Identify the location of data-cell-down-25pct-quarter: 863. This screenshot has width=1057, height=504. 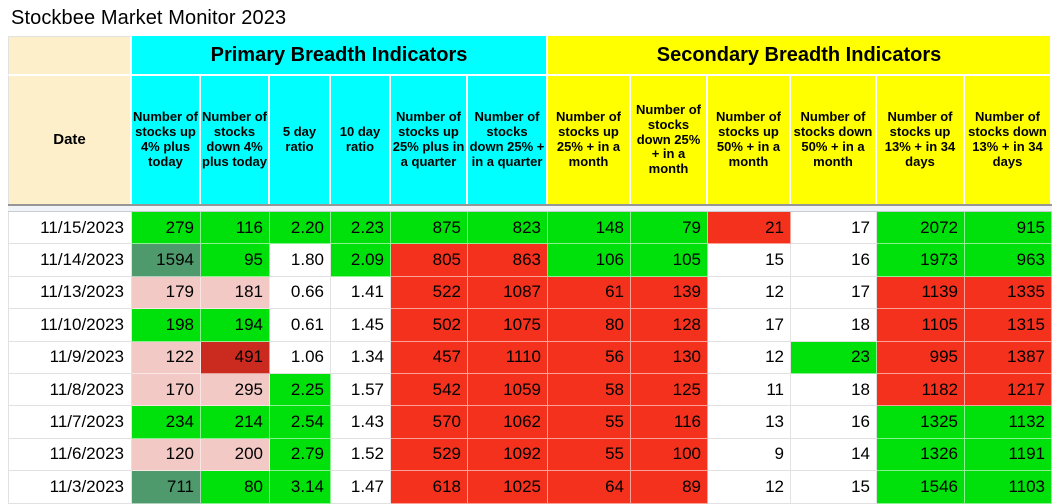
(508, 260).